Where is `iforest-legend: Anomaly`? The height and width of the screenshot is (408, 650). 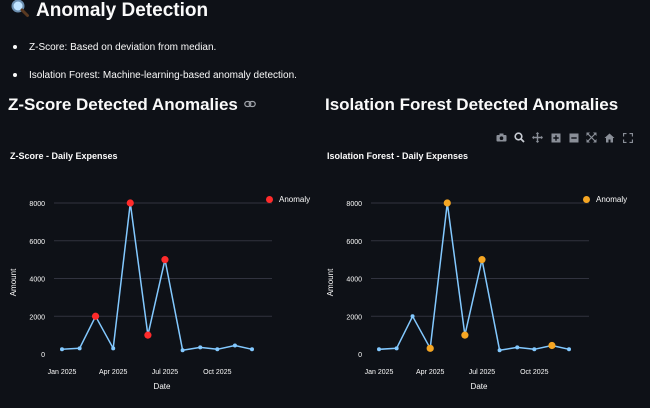
iforest-legend: Anomaly is located at coordinates (605, 199).